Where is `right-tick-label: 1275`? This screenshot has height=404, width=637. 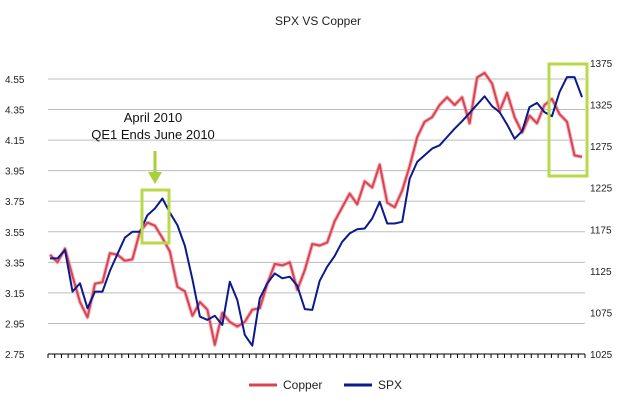
right-tick-label: 1275 is located at coordinates (601, 147).